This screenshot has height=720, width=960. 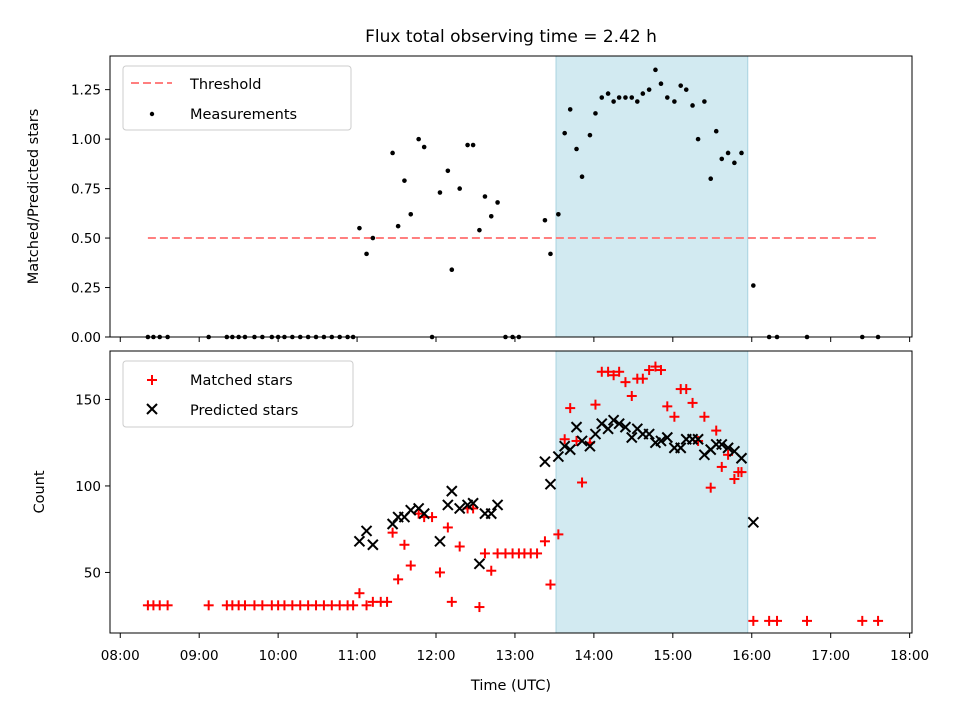 What do you see at coordinates (152, 409) in the screenshot?
I see `legend-predicted-swatch` at bounding box center [152, 409].